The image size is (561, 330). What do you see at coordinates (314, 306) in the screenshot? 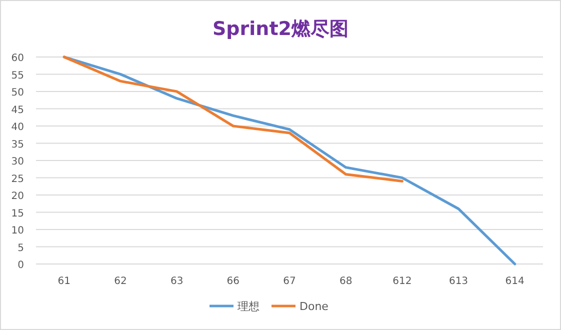
I see `legend-label: Done` at bounding box center [314, 306].